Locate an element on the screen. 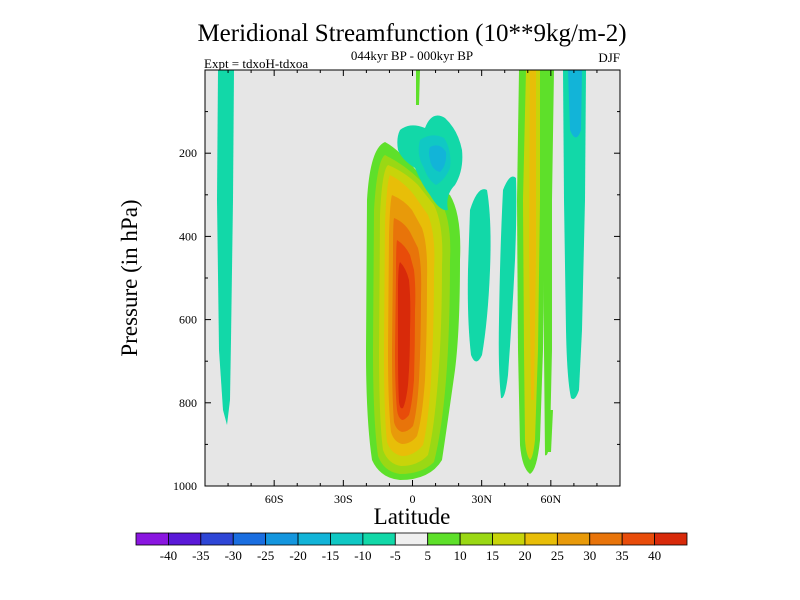 This screenshot has height=600, width=800. colorbar-label: -40 is located at coordinates (168, 555).